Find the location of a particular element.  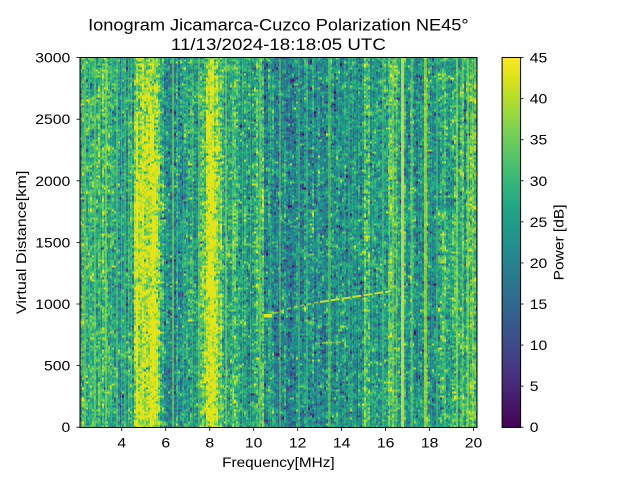

svg-text: 500 is located at coordinates (57, 366).